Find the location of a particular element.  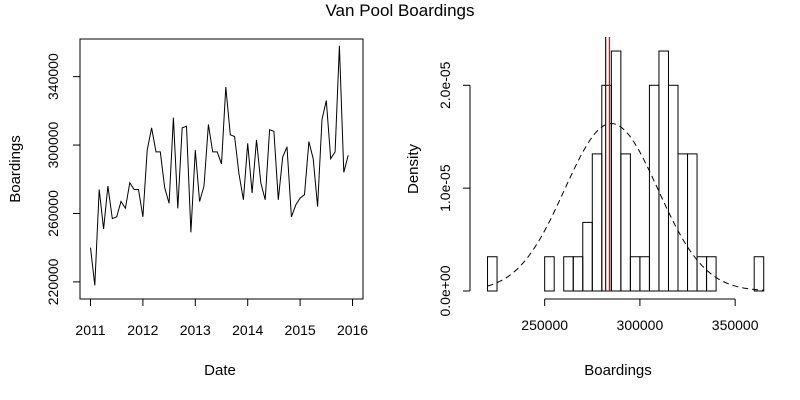

time-series-x-label: Date is located at coordinates (220, 370).